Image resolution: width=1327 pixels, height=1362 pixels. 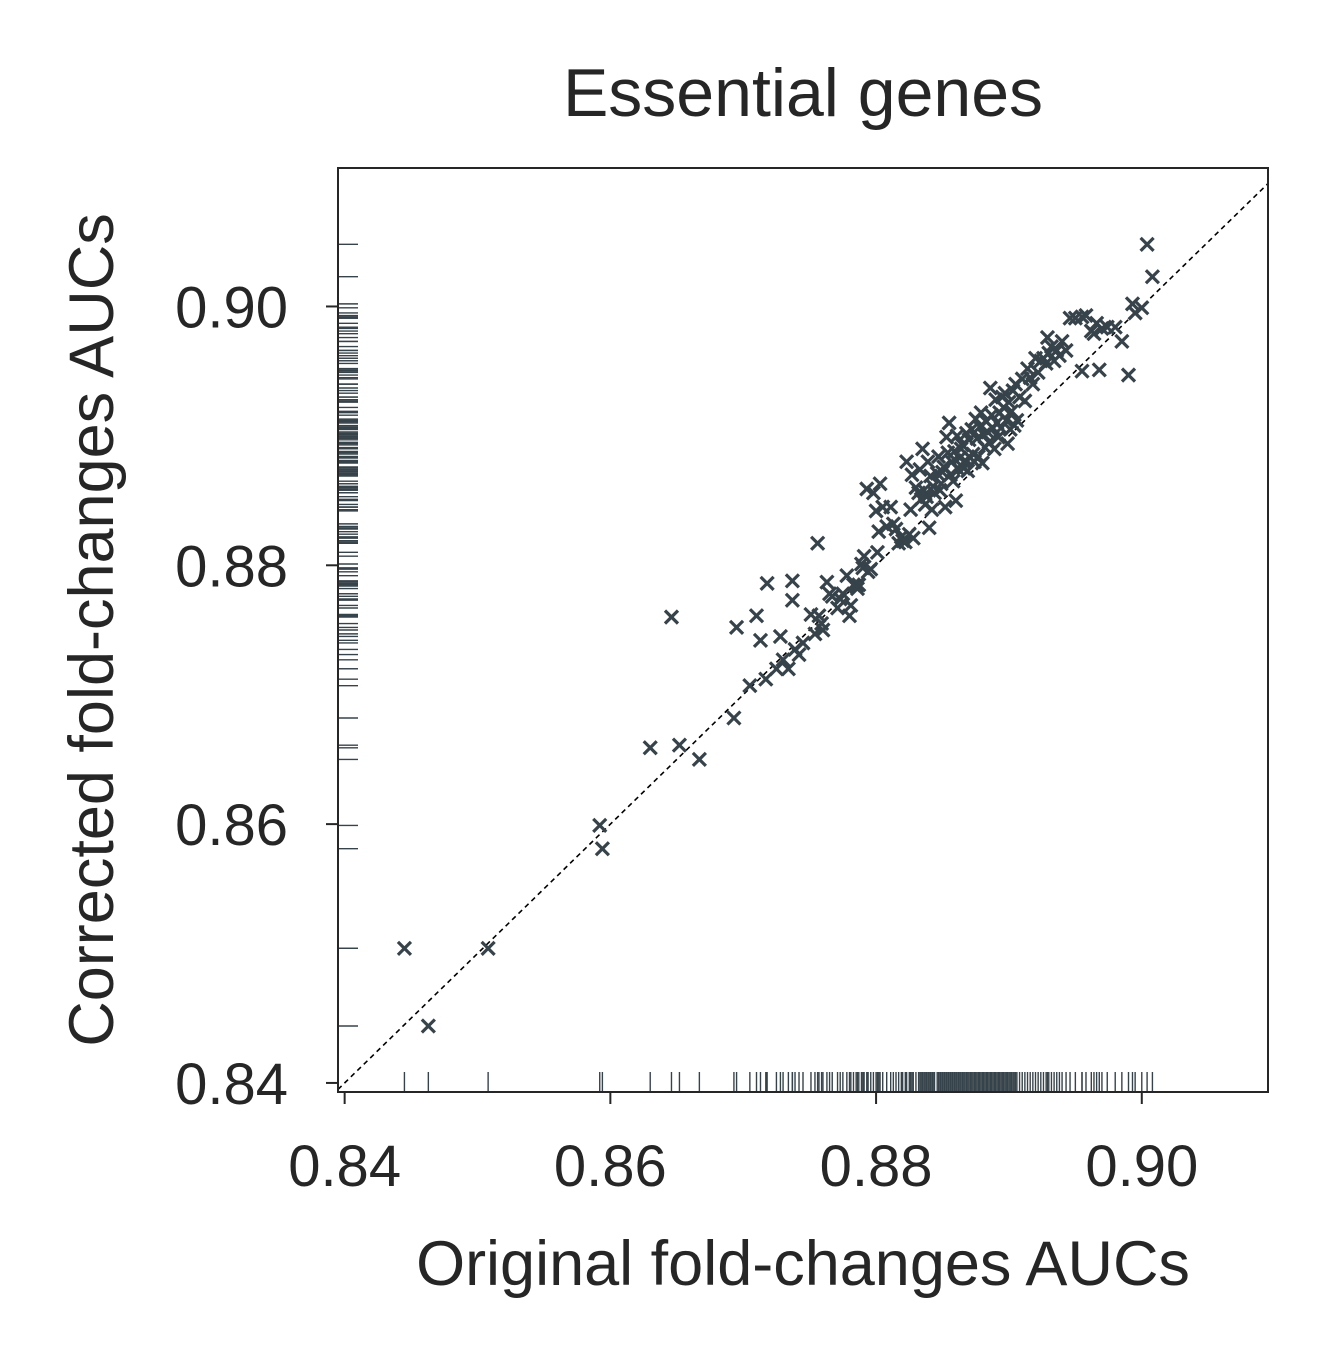 I want to click on y-tick-label: 0.90, so click(x=231, y=307).